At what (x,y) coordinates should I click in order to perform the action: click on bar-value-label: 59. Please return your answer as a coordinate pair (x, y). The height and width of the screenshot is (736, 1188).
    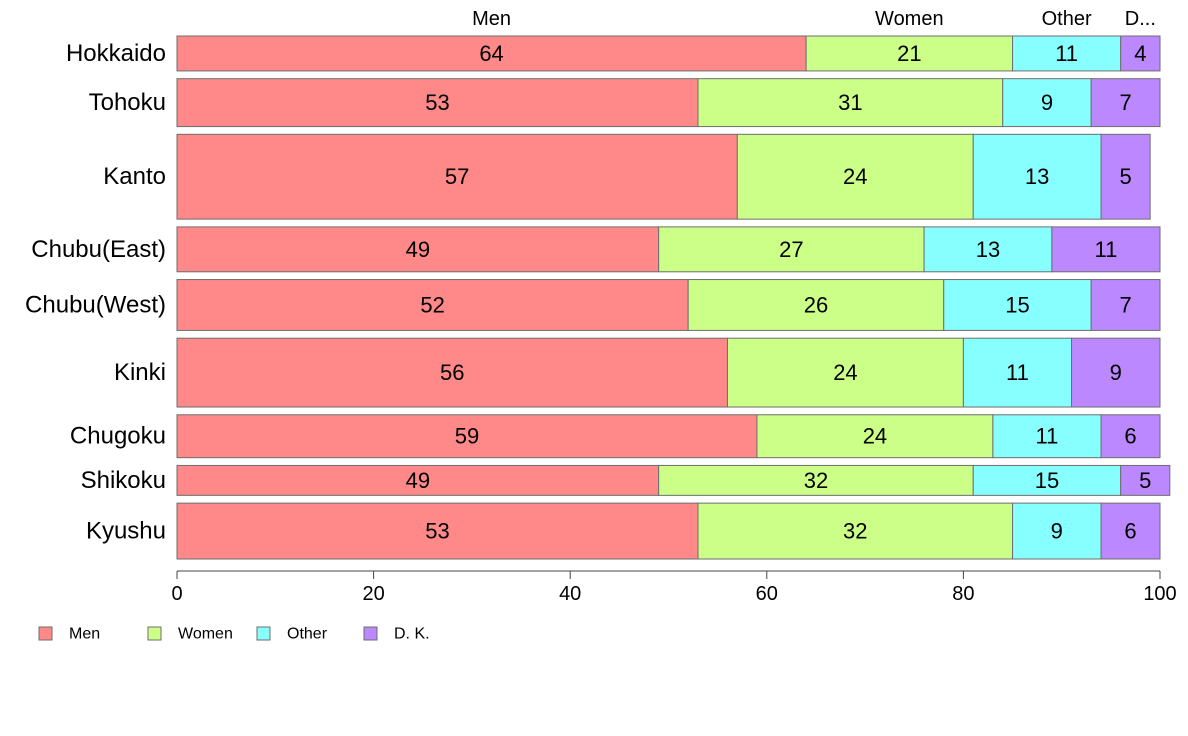
    Looking at the image, I should click on (467, 436).